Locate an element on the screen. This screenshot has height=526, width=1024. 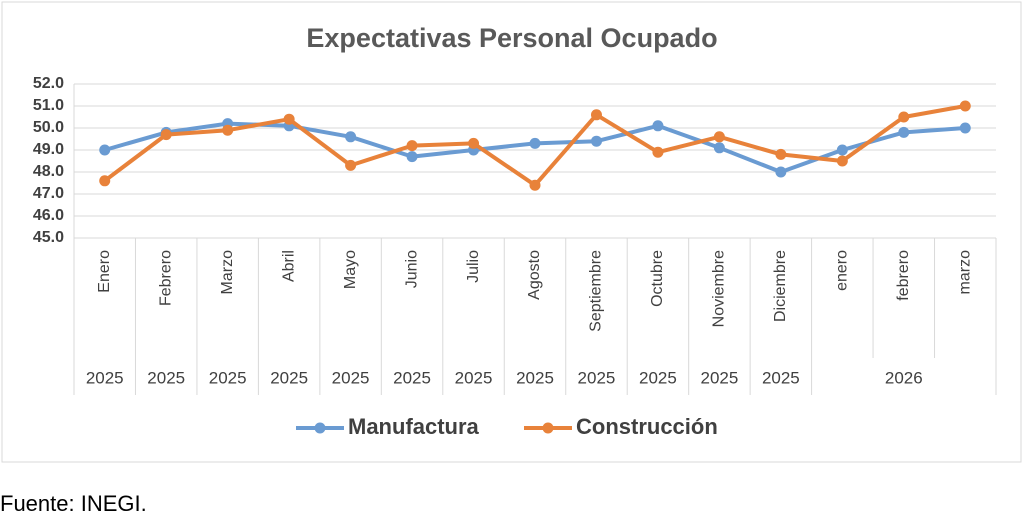
x-tick-label: marzo is located at coordinates (964, 272).